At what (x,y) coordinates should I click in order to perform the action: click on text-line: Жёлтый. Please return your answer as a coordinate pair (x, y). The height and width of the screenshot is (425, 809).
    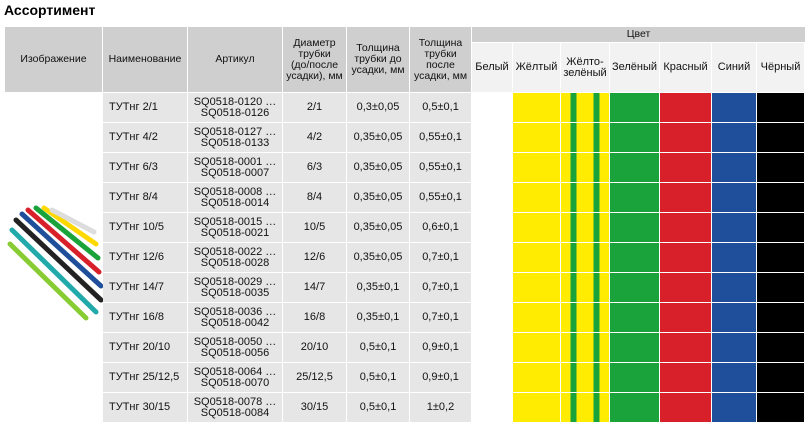
    Looking at the image, I should click on (536, 67).